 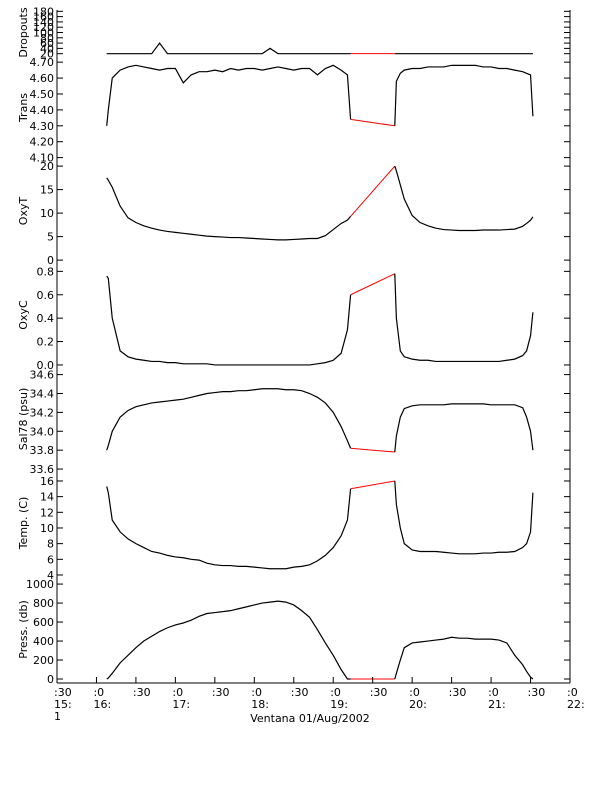 What do you see at coordinates (497, 704) in the screenshot?
I see `x-tick-hour: 21:` at bounding box center [497, 704].